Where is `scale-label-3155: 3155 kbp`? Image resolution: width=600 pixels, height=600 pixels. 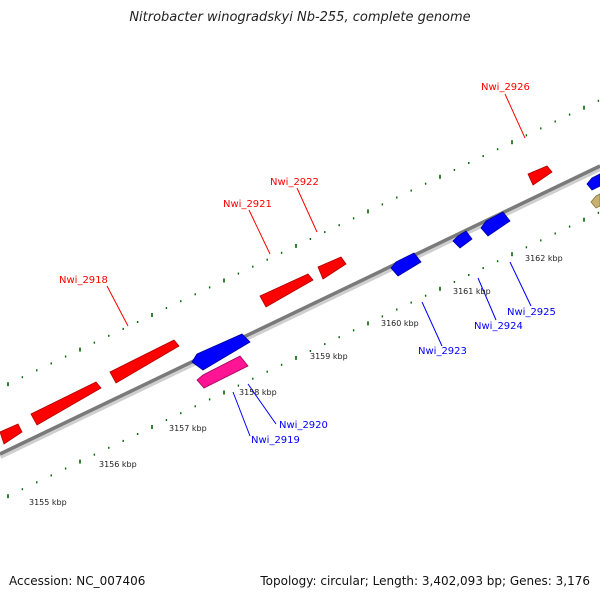 scale-label-3155: 3155 kbp is located at coordinates (48, 502).